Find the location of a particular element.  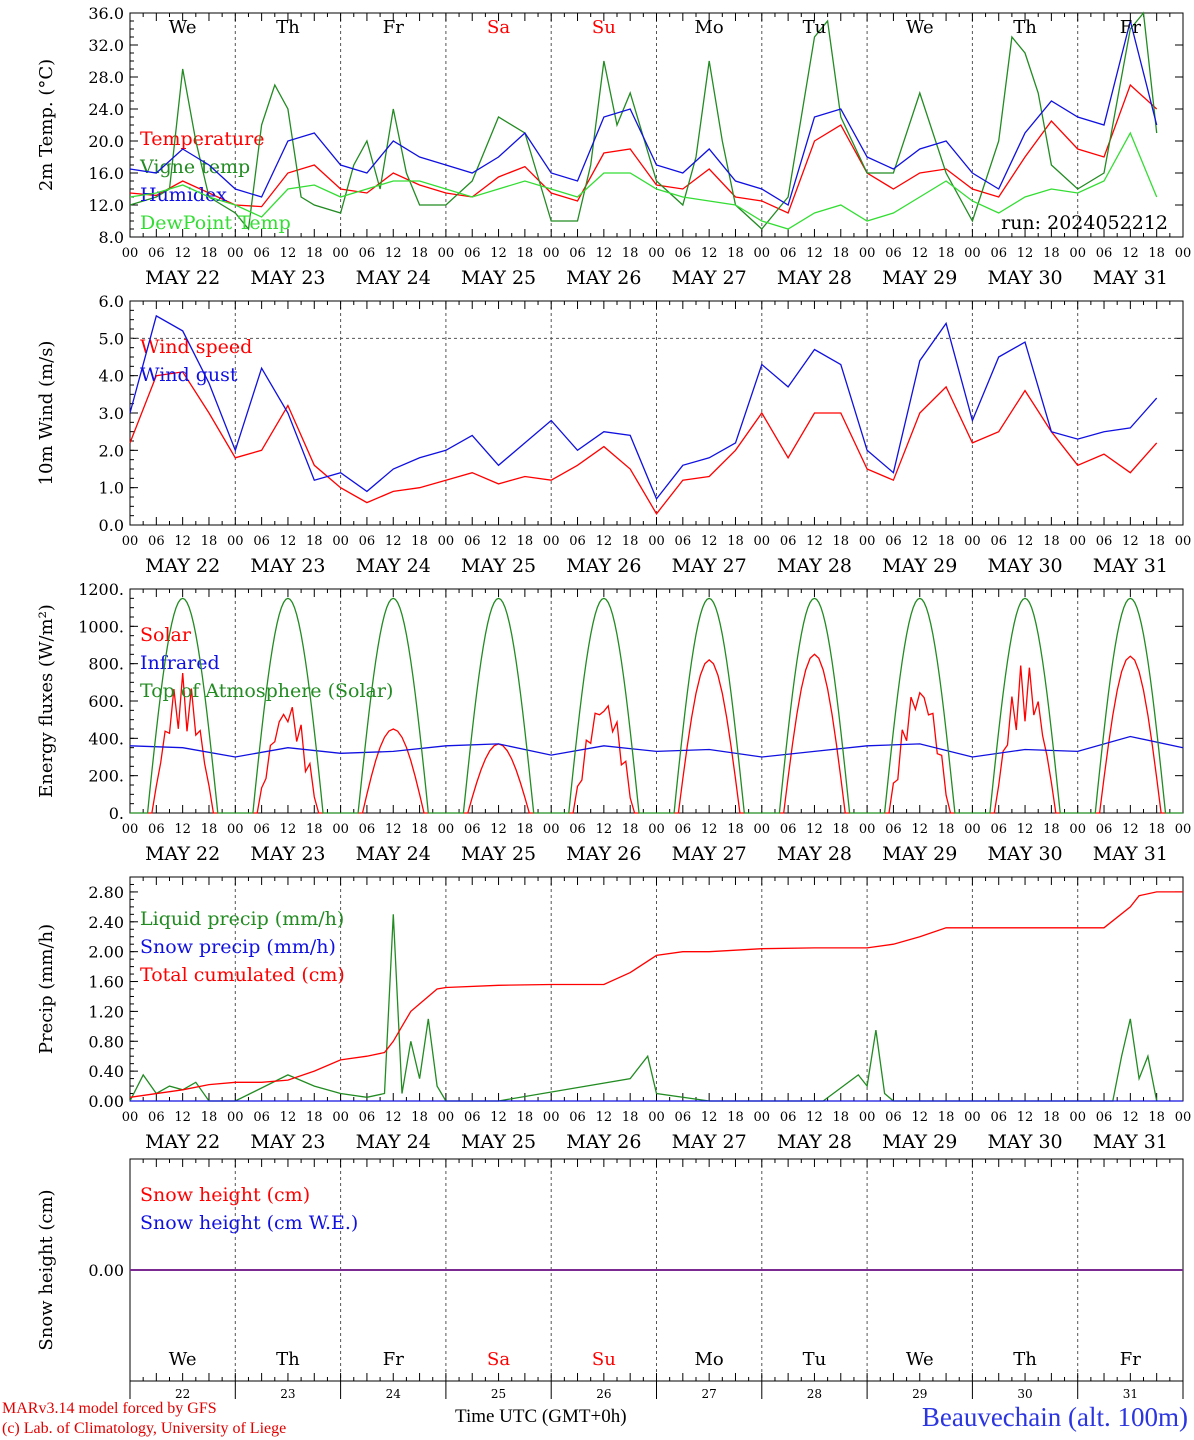

y-tick-label: 5.0 is located at coordinates (111, 338).